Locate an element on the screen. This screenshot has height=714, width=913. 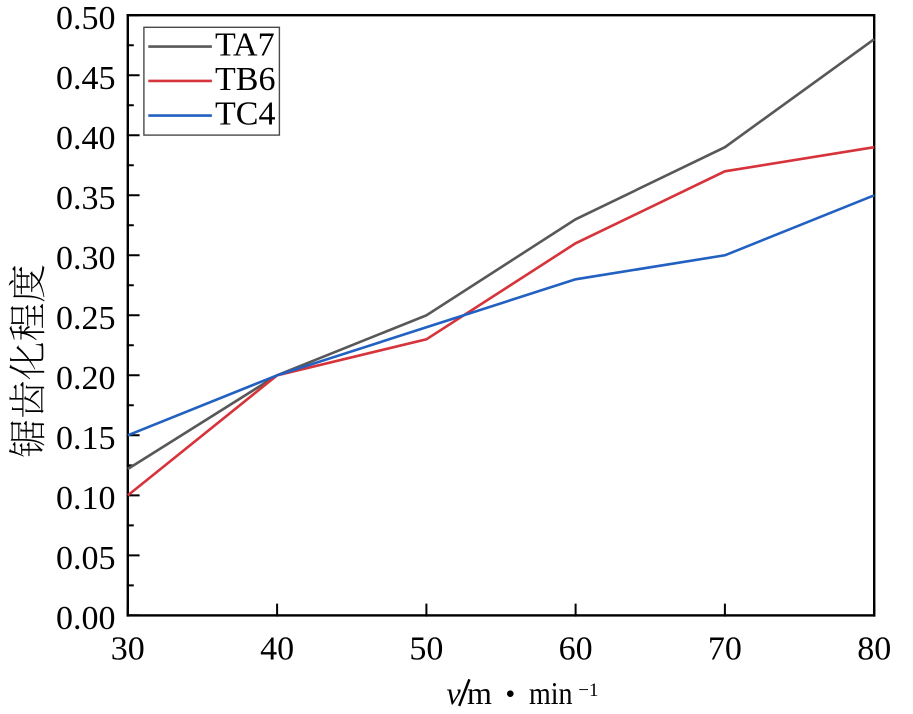
svg-text: TC4 is located at coordinates (245, 114).